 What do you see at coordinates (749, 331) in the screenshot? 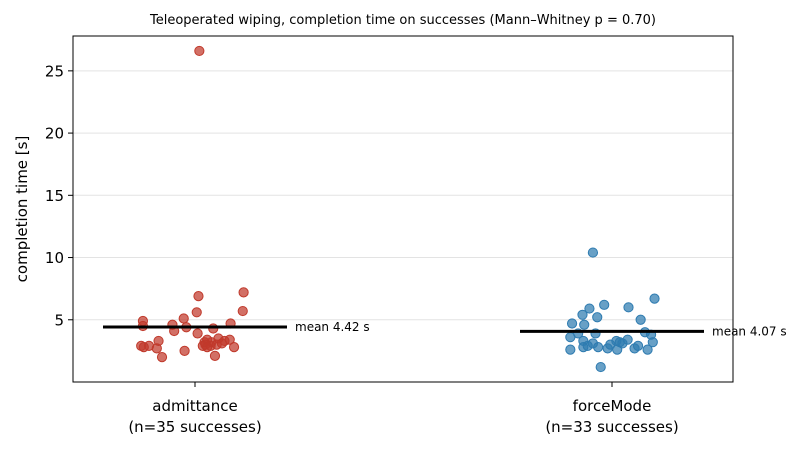
I see `mean-label: mean 4.07 s` at bounding box center [749, 331].